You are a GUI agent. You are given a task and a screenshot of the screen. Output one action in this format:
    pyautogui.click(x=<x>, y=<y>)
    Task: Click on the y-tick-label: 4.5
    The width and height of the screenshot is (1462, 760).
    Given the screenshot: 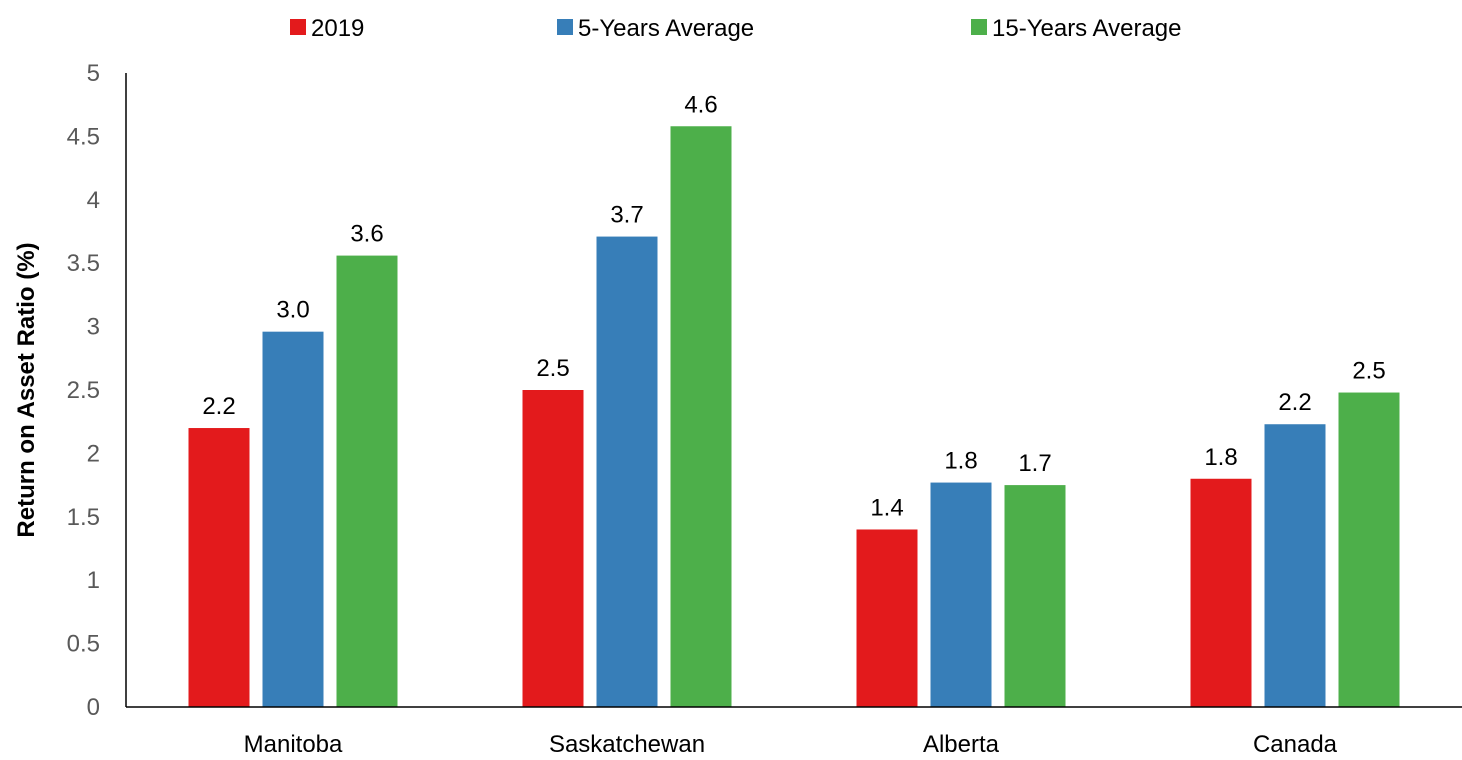 What is the action you would take?
    pyautogui.click(x=83, y=136)
    